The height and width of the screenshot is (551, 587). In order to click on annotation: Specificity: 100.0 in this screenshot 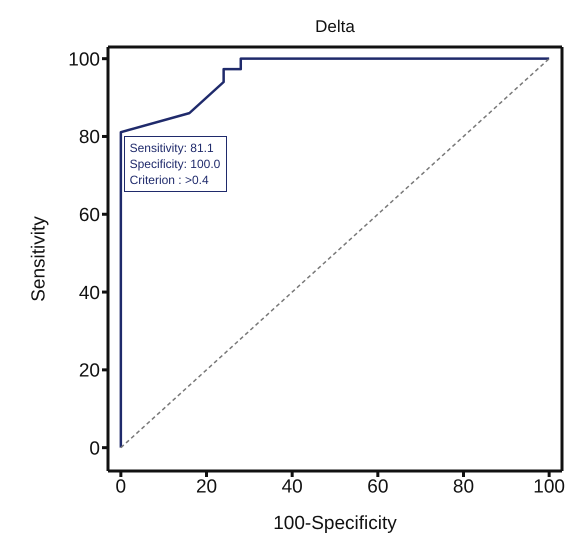, I will do `click(175, 164)`.